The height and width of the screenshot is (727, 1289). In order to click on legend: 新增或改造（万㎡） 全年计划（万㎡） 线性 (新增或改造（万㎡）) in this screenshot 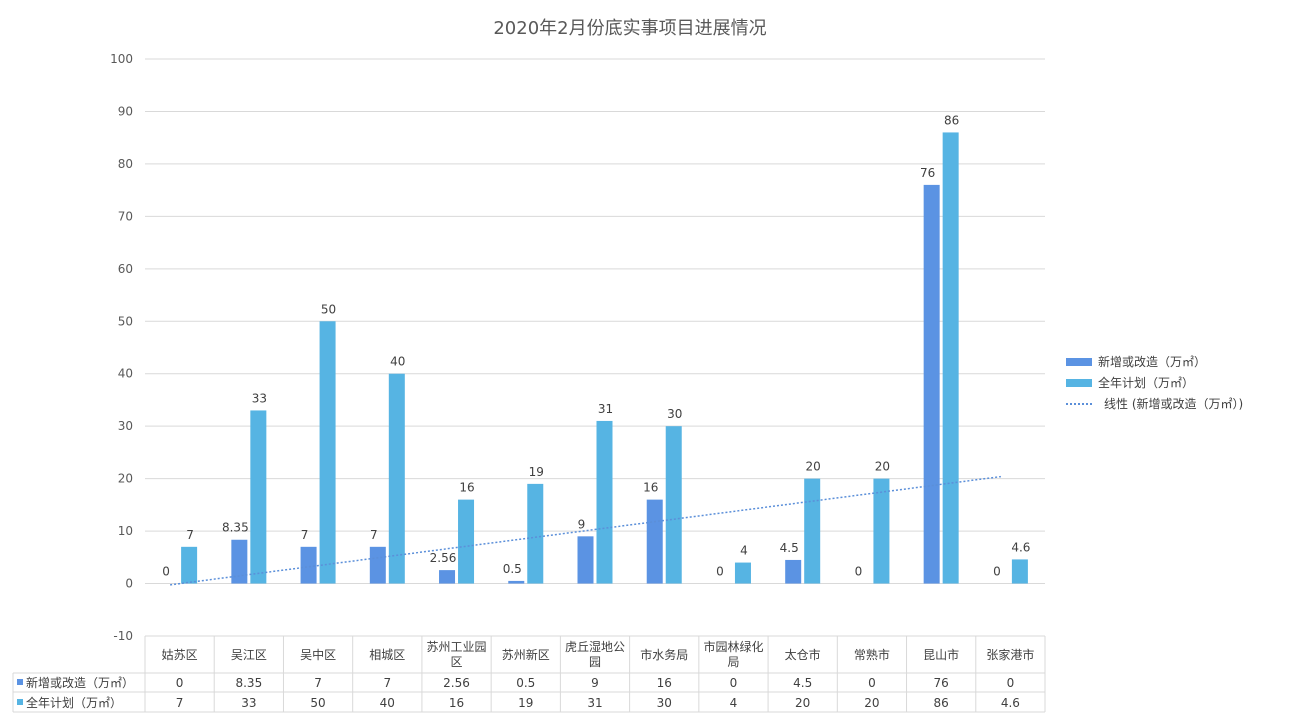, I will do `click(1154, 382)`.